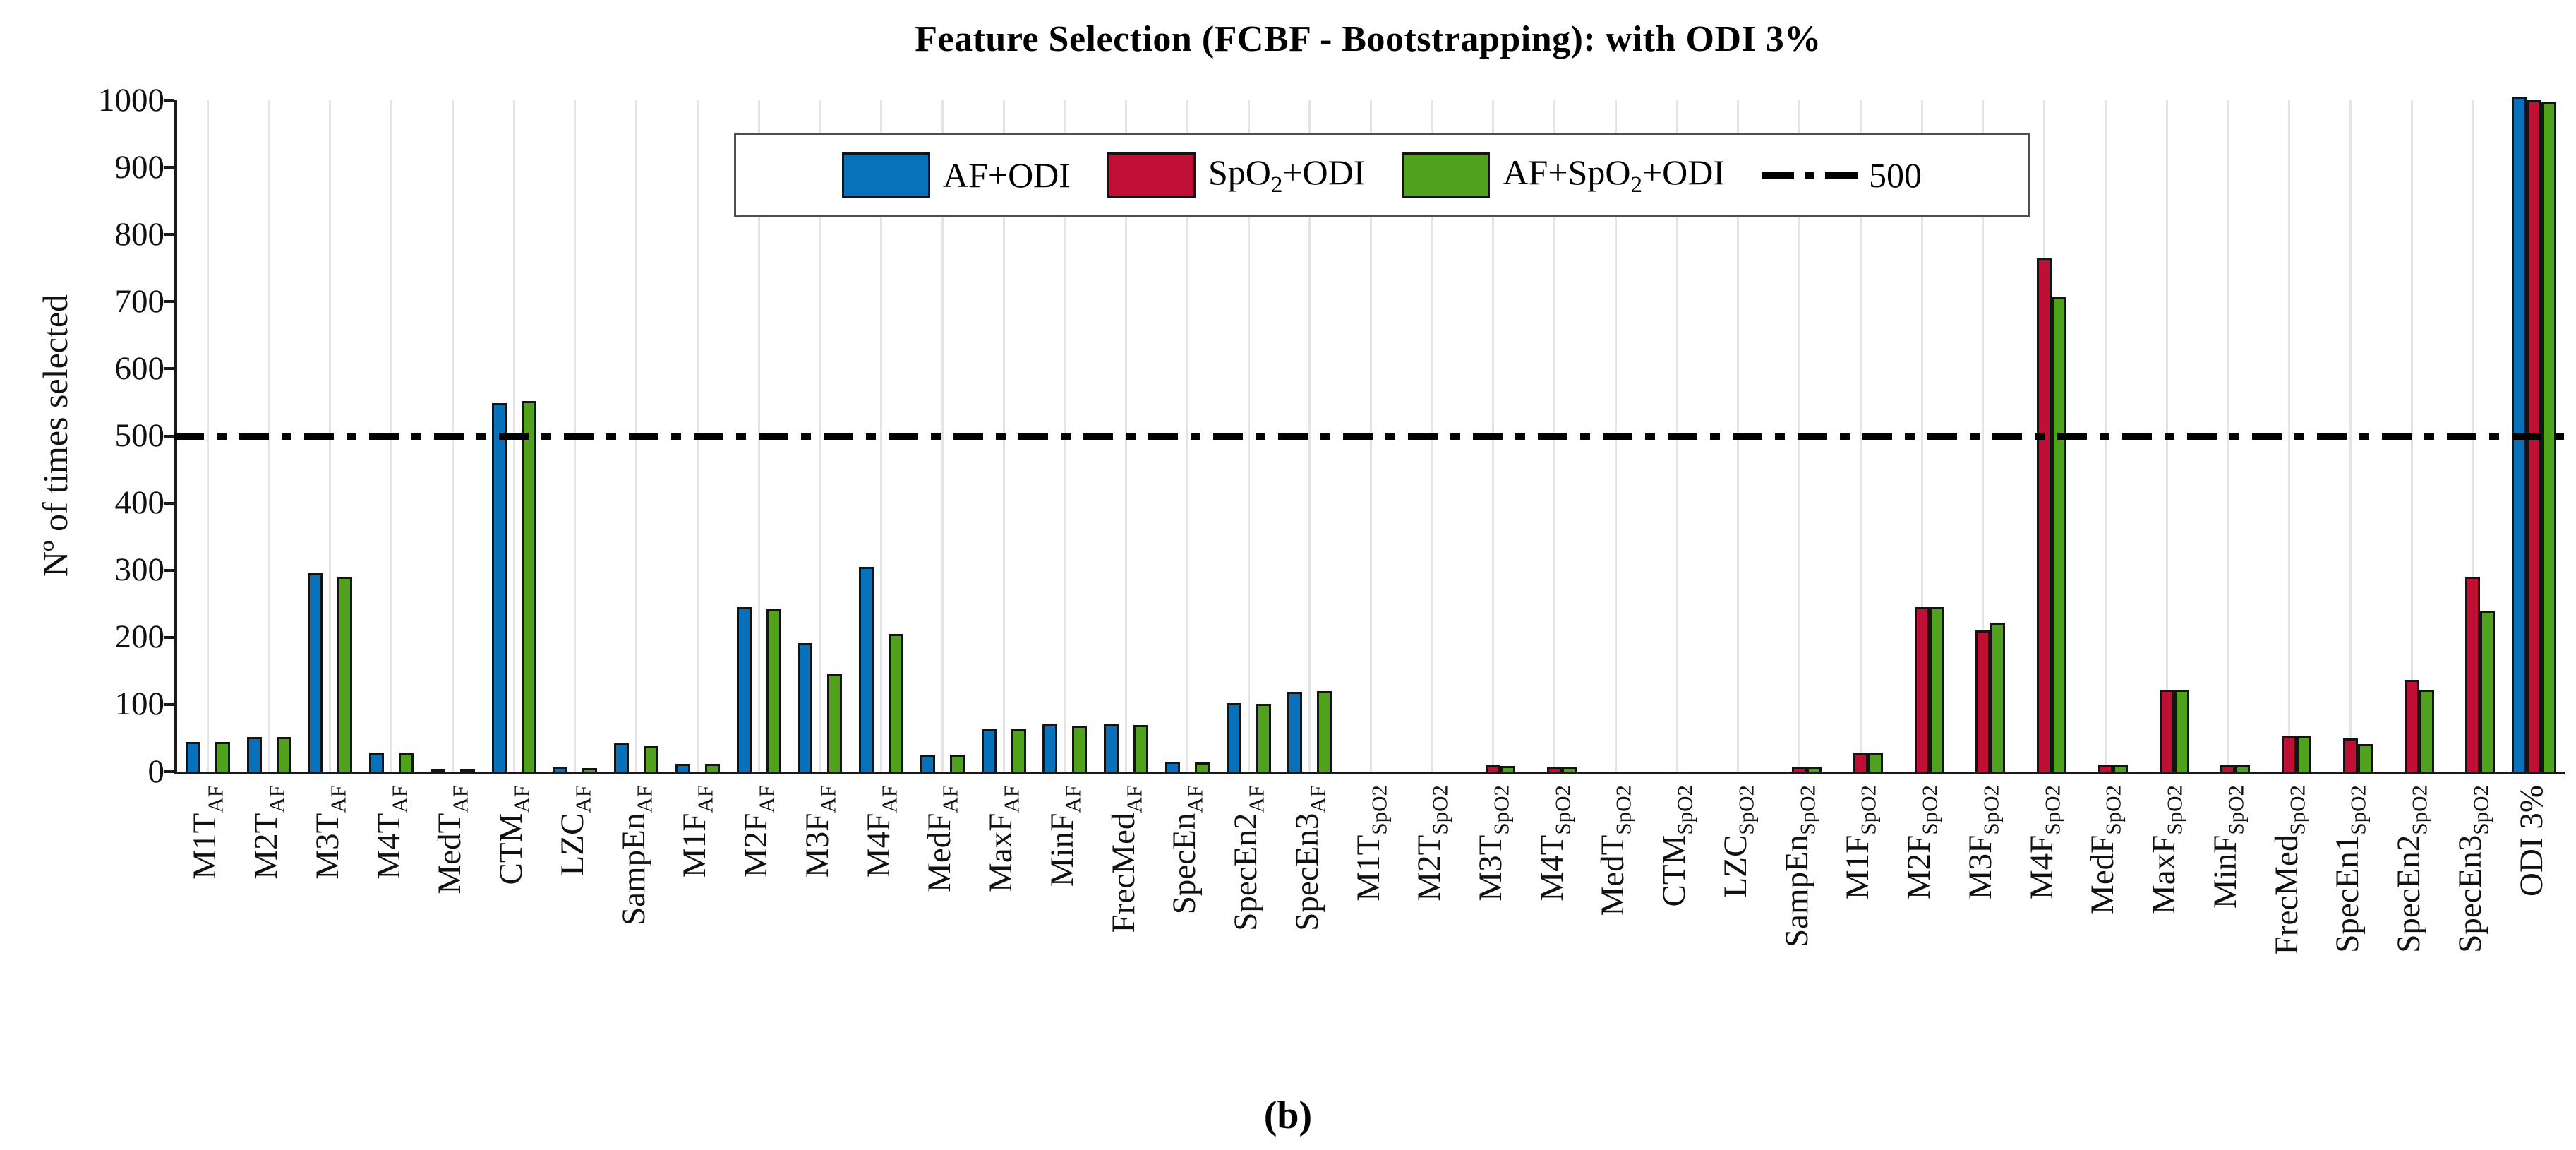 This screenshot has height=1150, width=2576. What do you see at coordinates (1799, 866) in the screenshot?
I see `x-tick-label-text: SampEnSpO2` at bounding box center [1799, 866].